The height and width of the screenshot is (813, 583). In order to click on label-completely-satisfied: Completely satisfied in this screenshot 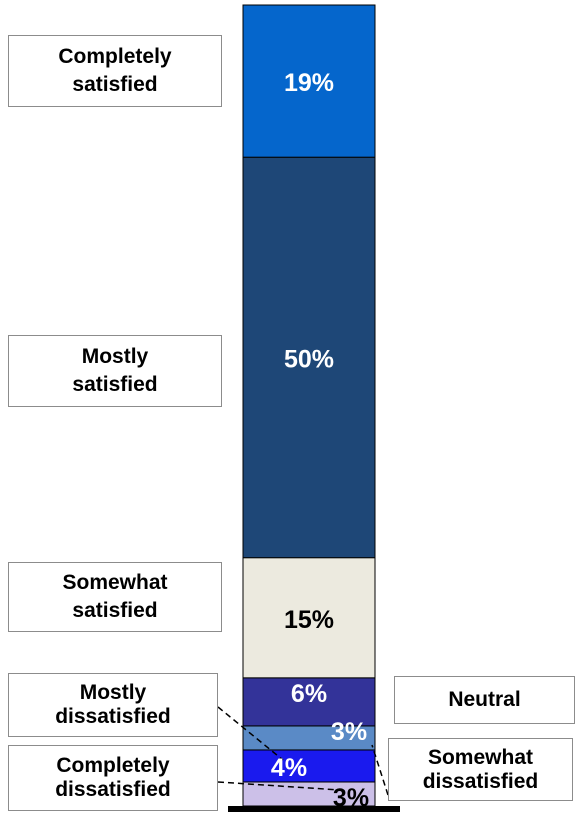, I will do `click(115, 71)`.